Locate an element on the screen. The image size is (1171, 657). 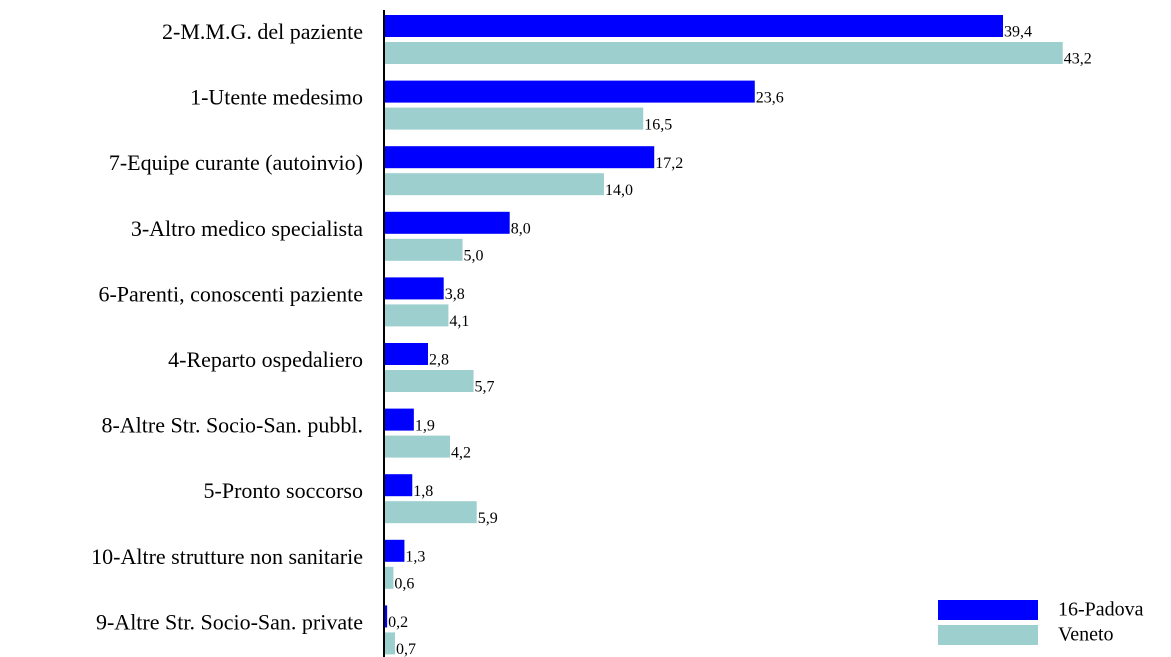
value-label: 2,8 is located at coordinates (439, 360).